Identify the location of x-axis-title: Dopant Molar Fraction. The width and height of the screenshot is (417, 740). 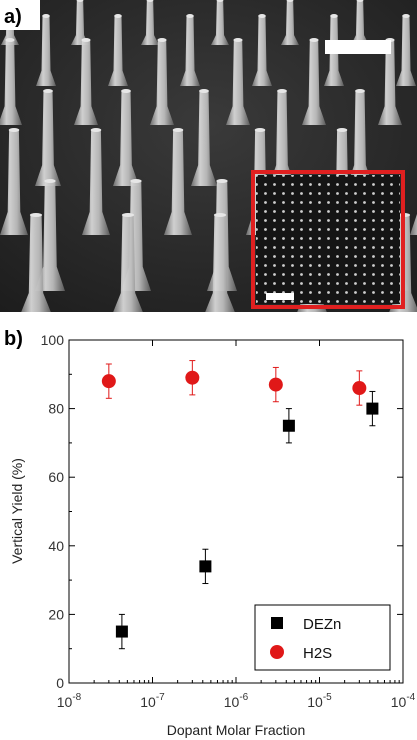
(236, 730).